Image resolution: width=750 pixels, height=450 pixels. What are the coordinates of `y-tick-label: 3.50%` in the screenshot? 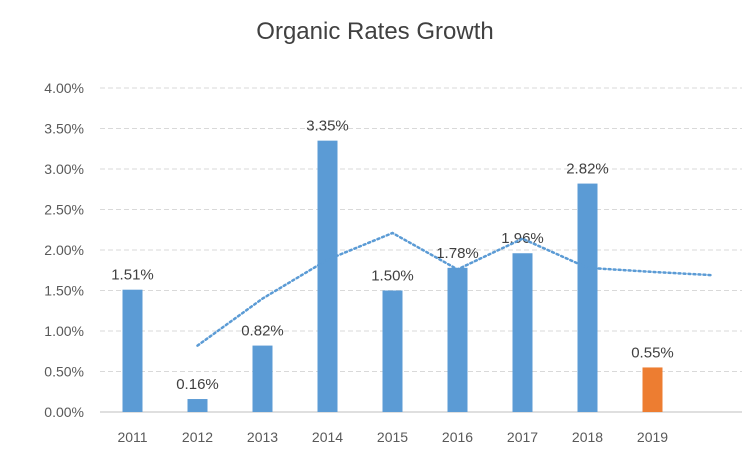 It's located at (64, 129).